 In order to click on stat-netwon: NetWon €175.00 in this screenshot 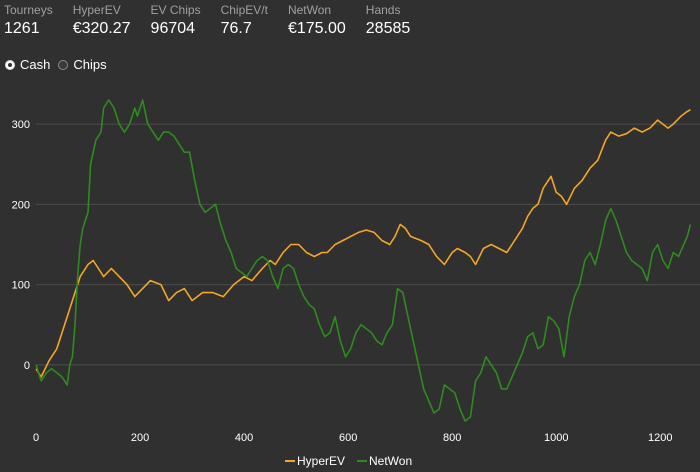, I will do `click(317, 21)`.